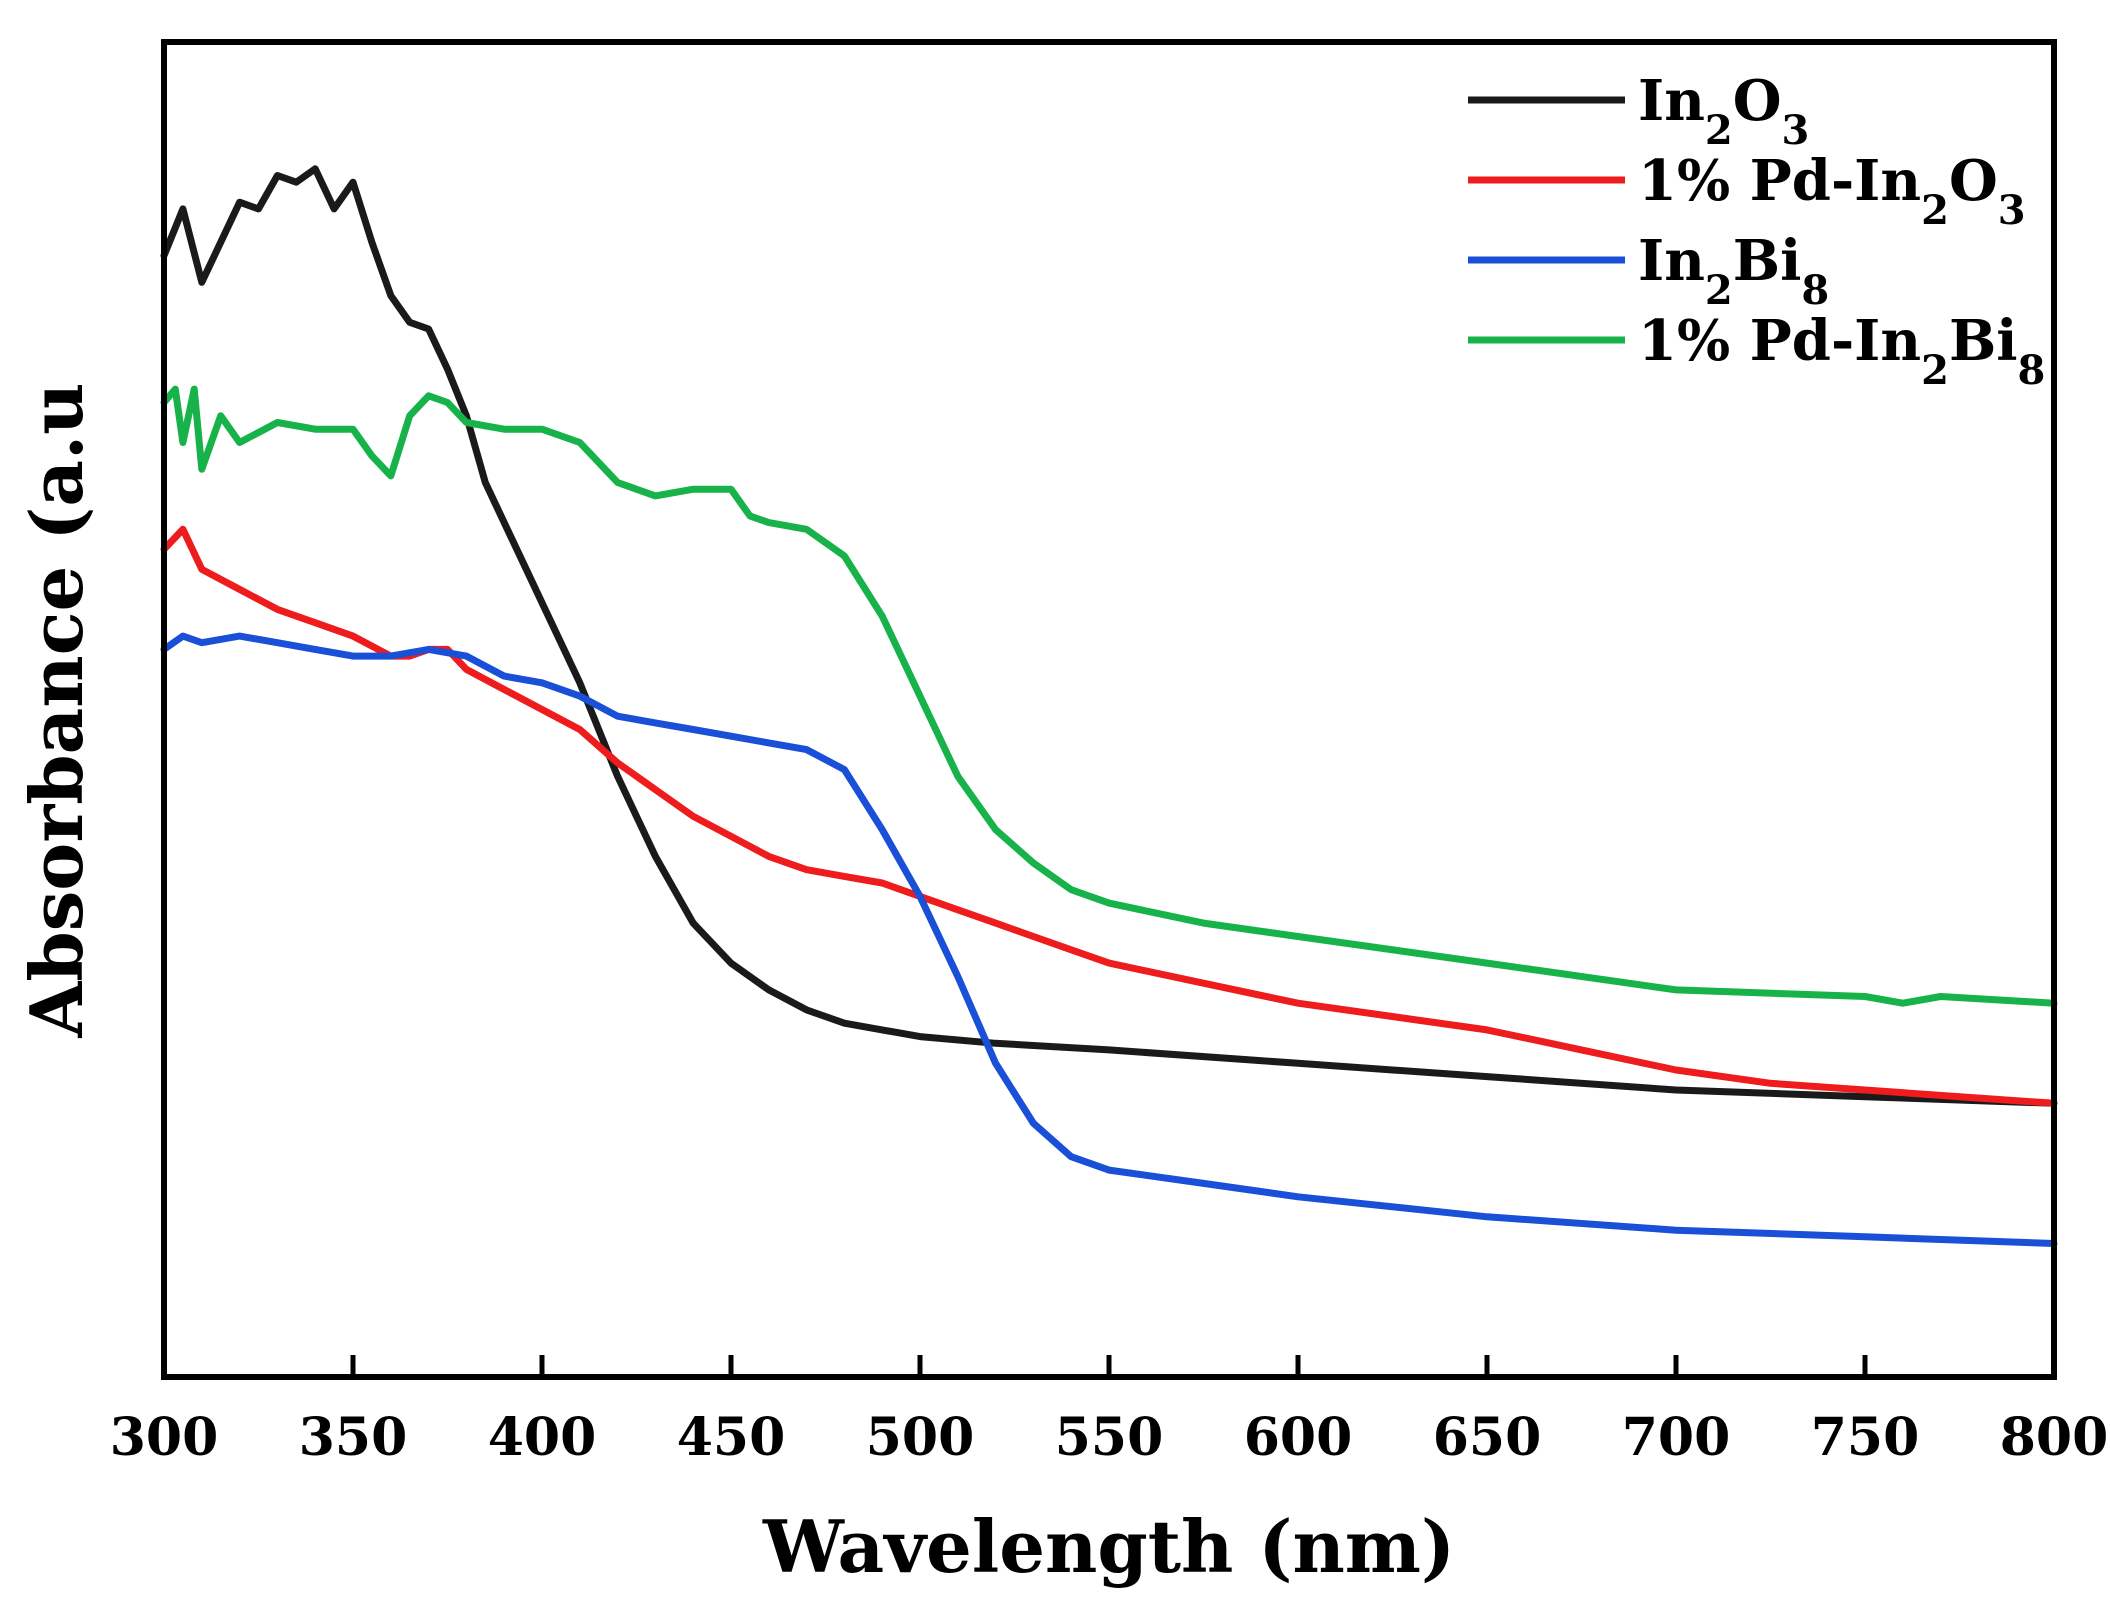  What do you see at coordinates (542, 1437) in the screenshot?
I see `x-tick-label-2: 400` at bounding box center [542, 1437].